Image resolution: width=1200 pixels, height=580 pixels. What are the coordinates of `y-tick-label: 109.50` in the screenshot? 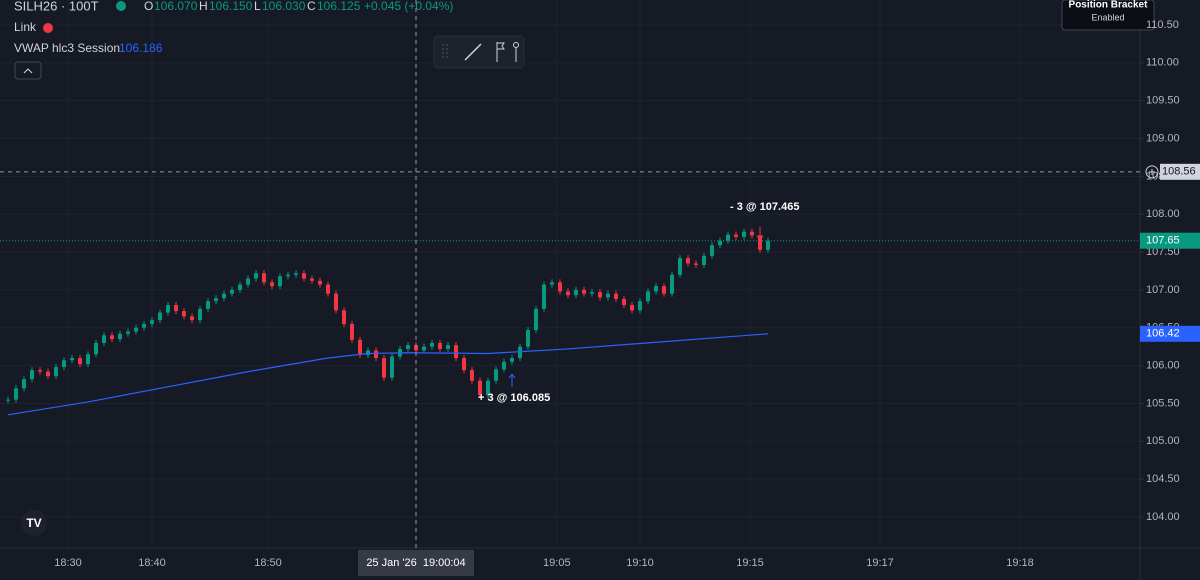 It's located at (1163, 101).